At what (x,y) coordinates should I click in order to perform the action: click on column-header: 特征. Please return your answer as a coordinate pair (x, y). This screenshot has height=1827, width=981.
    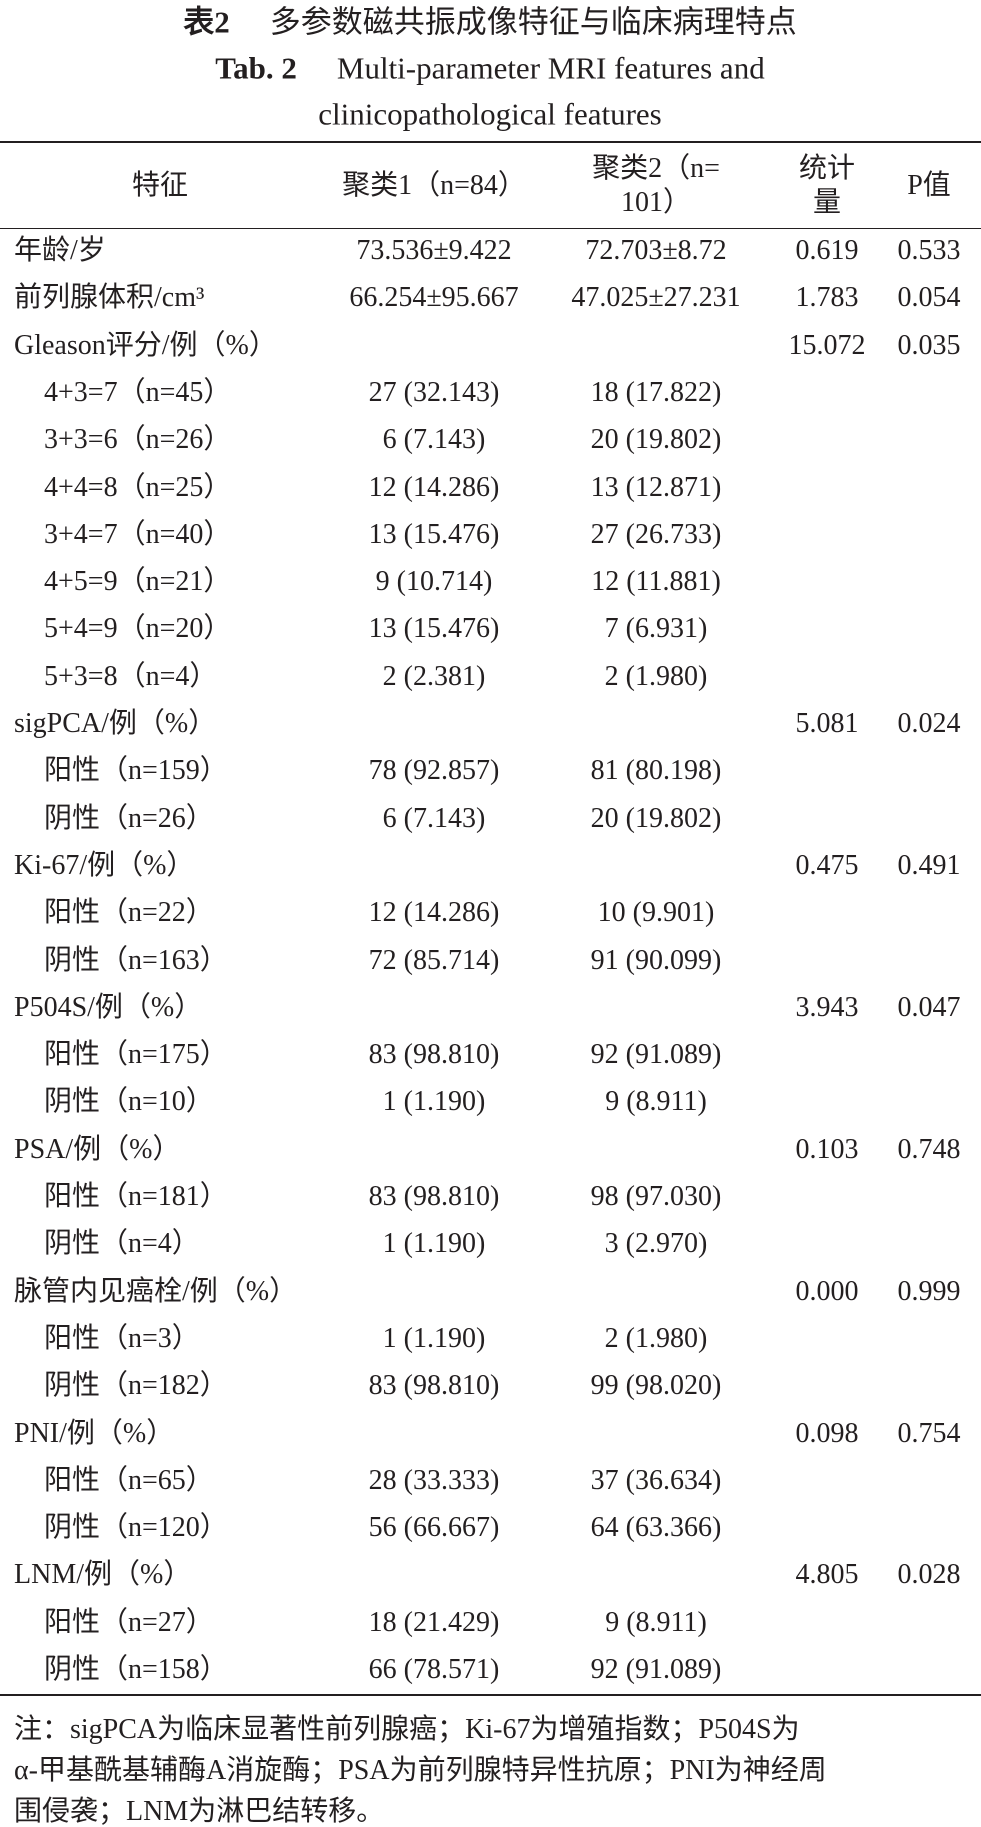
    Looking at the image, I should click on (160, 185).